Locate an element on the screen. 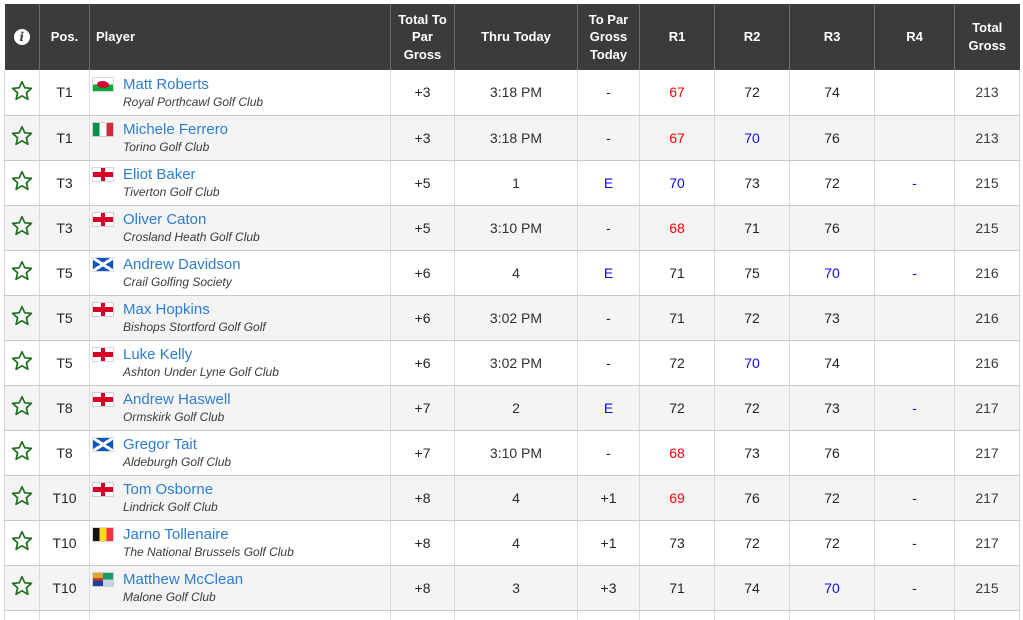  leaderboard-body-overflow is located at coordinates (512, 615).